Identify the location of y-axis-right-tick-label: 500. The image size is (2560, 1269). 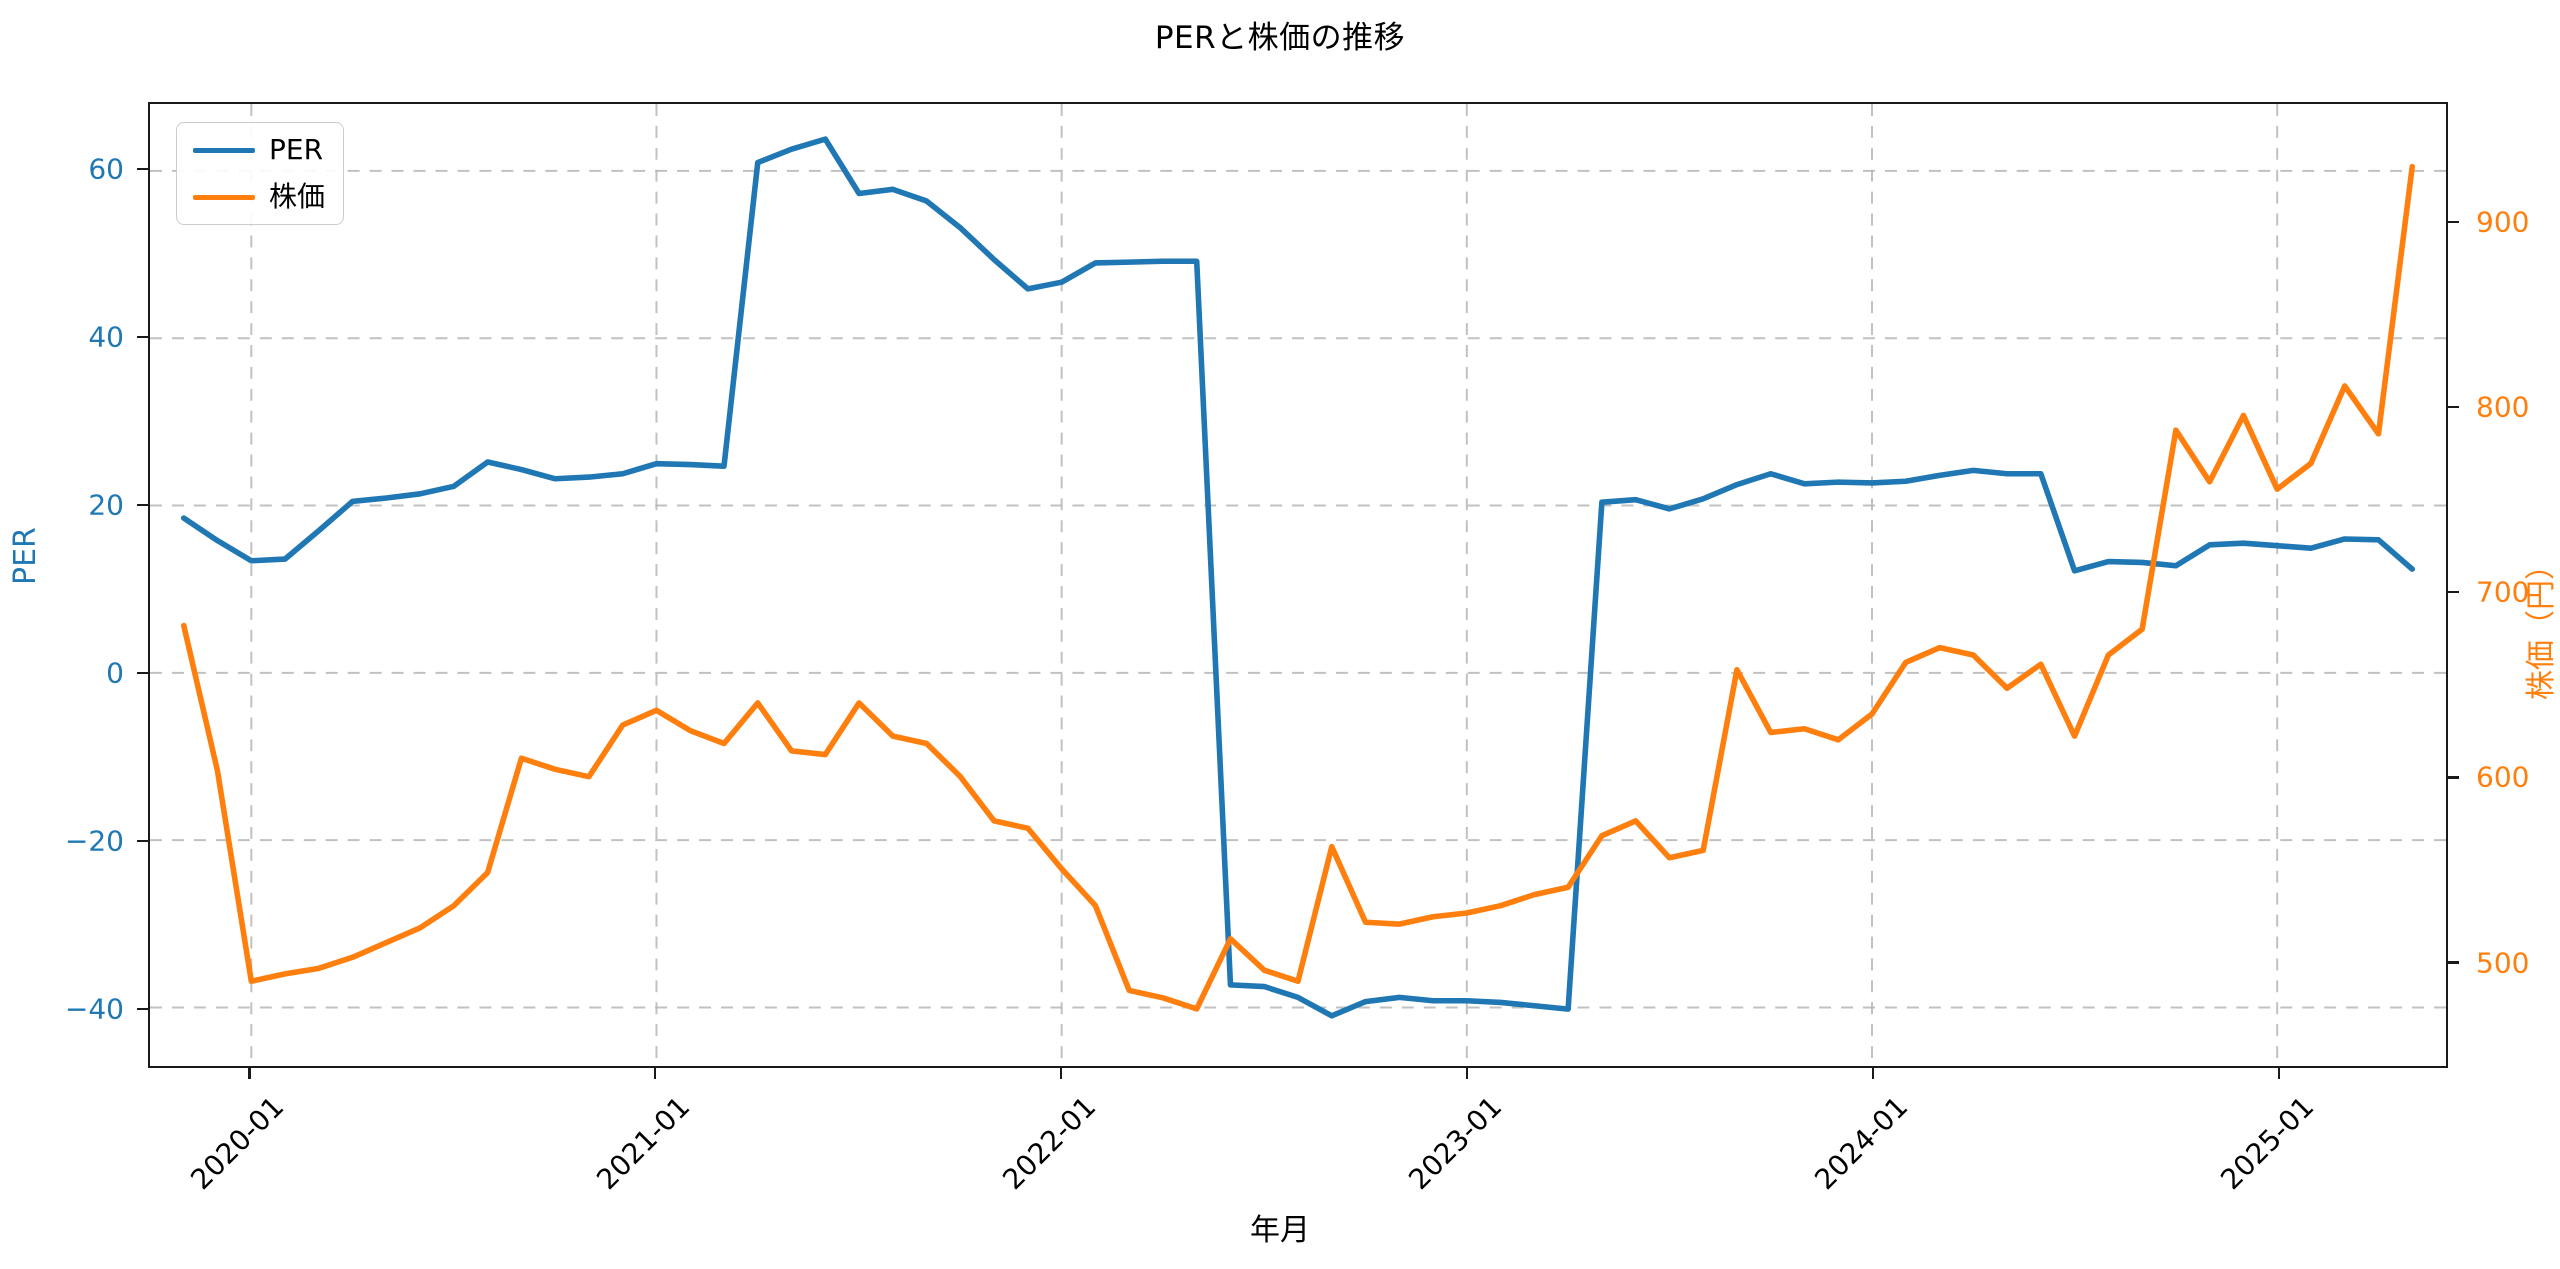
(2503, 963).